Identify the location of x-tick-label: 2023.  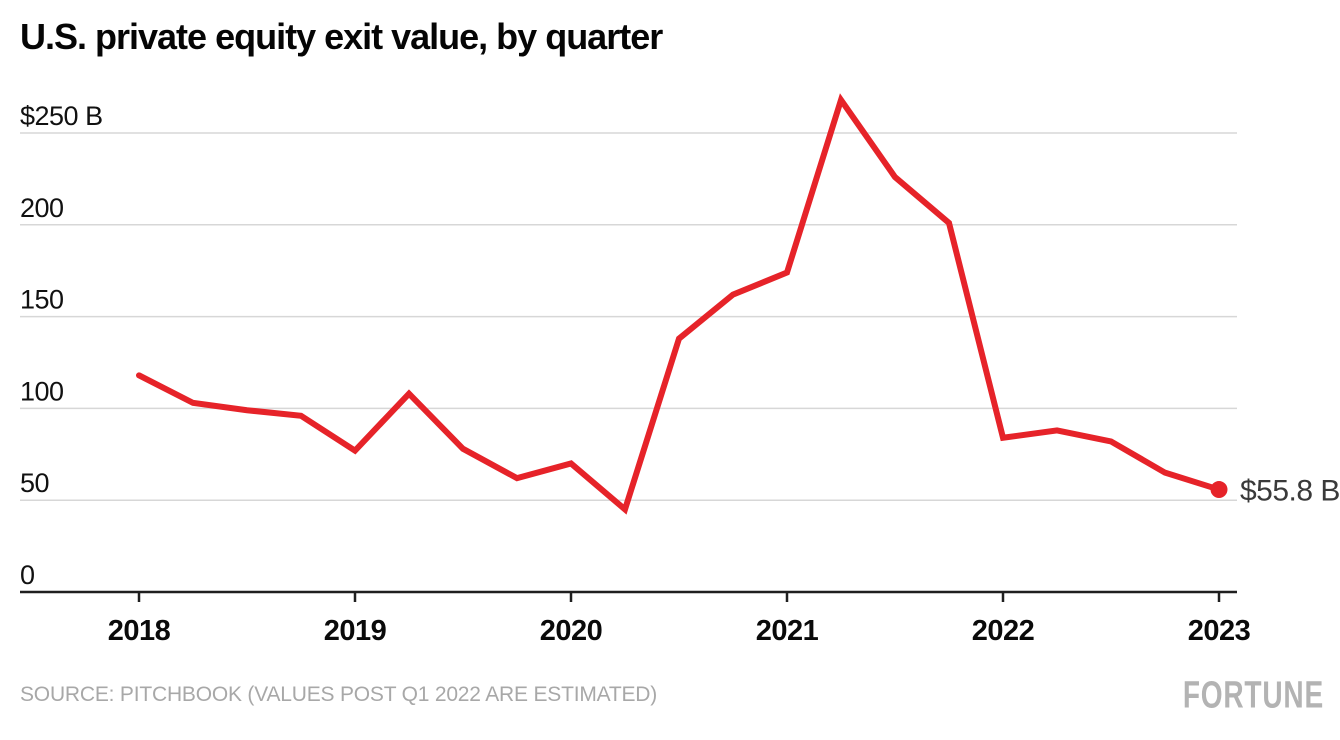
(1219, 631).